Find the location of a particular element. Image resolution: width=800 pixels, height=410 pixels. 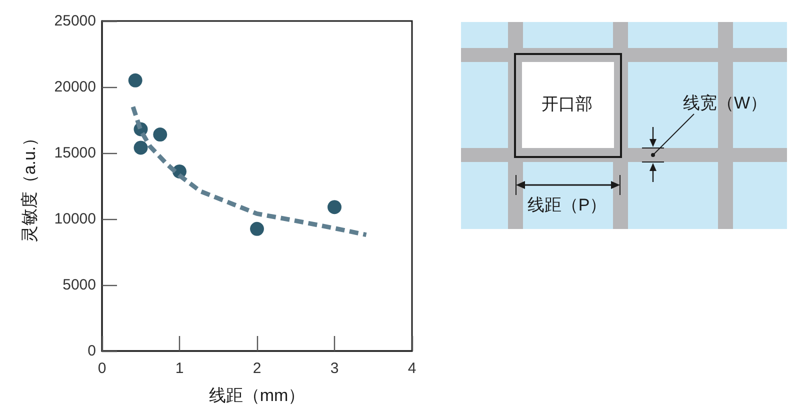

text: 线宽（W） is located at coordinates (725, 104).